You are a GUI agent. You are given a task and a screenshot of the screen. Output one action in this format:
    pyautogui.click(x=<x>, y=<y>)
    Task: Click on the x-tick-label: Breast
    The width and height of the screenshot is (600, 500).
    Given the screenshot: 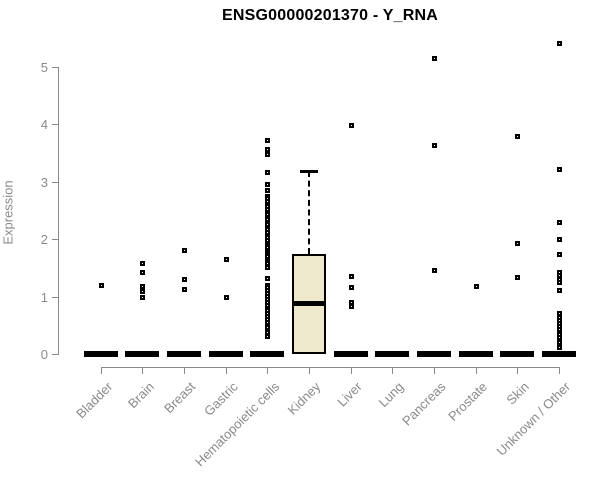 What is the action you would take?
    pyautogui.click(x=180, y=398)
    